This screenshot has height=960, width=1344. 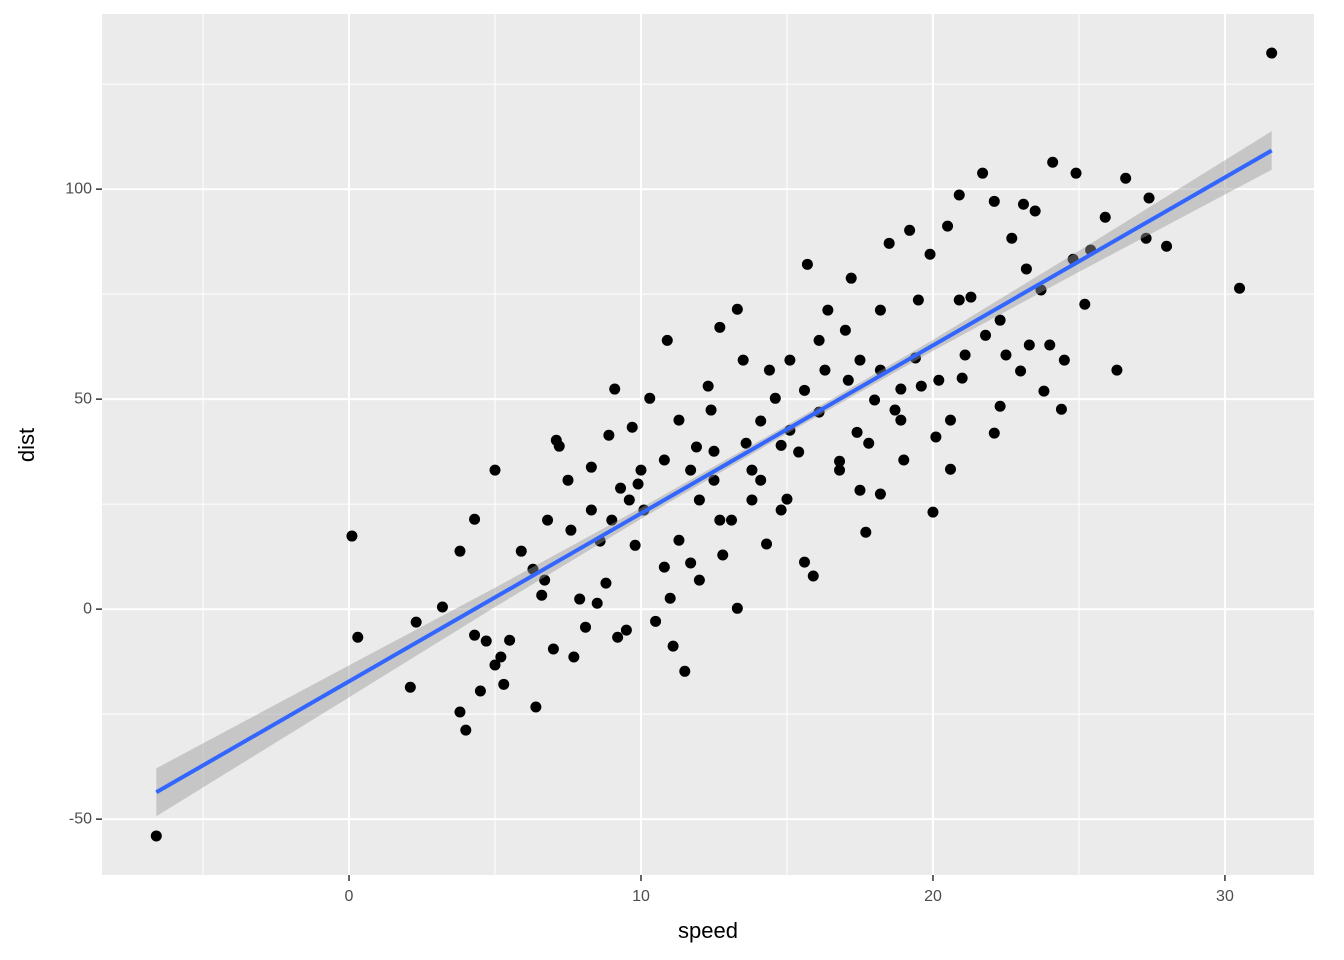 I want to click on y-axis-title: dist, so click(x=26, y=445).